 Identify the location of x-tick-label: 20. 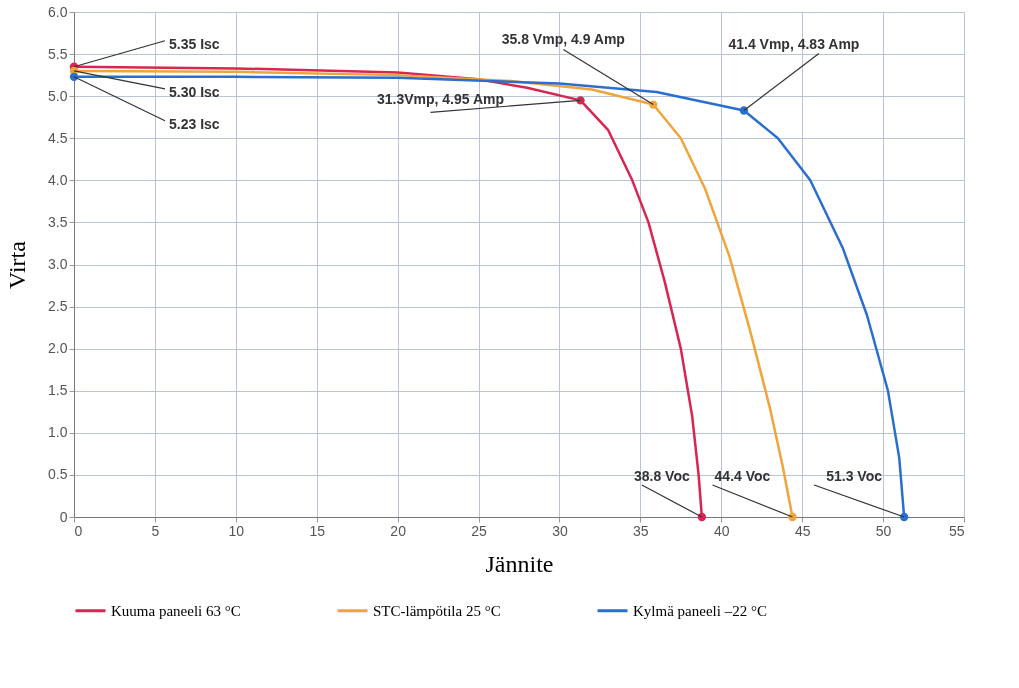
(398, 530).